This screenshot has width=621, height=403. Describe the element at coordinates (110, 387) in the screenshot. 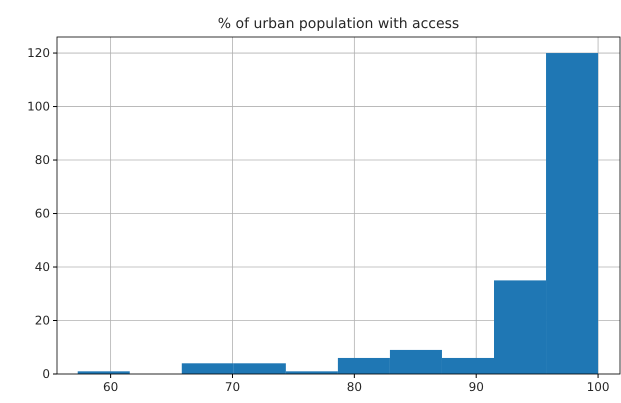

I see `x-tick-label: 60` at that location.